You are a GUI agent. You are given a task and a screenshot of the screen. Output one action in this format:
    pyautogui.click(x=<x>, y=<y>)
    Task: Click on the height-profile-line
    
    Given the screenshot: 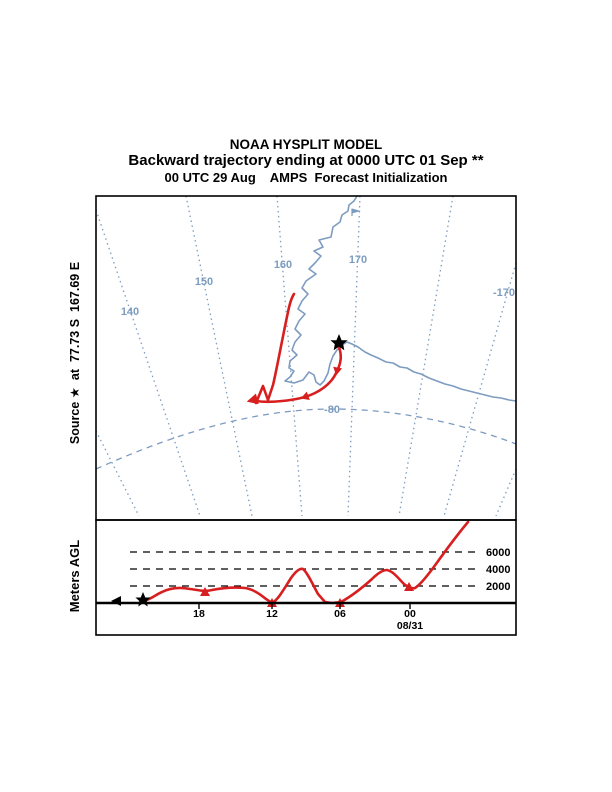 What is the action you would take?
    pyautogui.click(x=305, y=562)
    